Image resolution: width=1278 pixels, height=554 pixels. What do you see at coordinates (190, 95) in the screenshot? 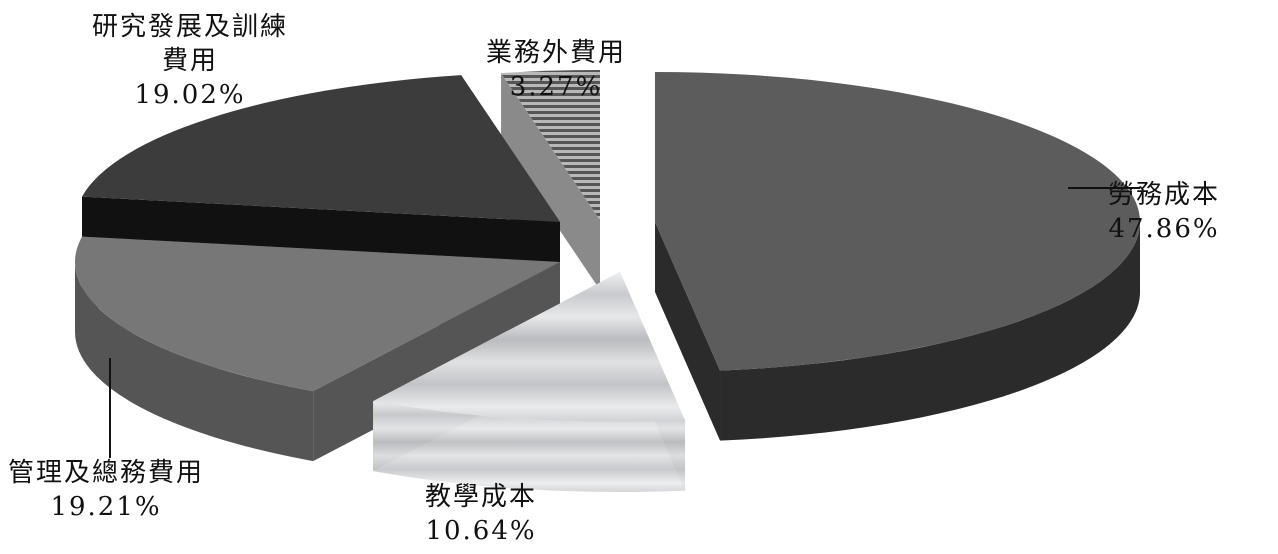
I see `slice-percent-rnd-training: 19.02%` at bounding box center [190, 95].